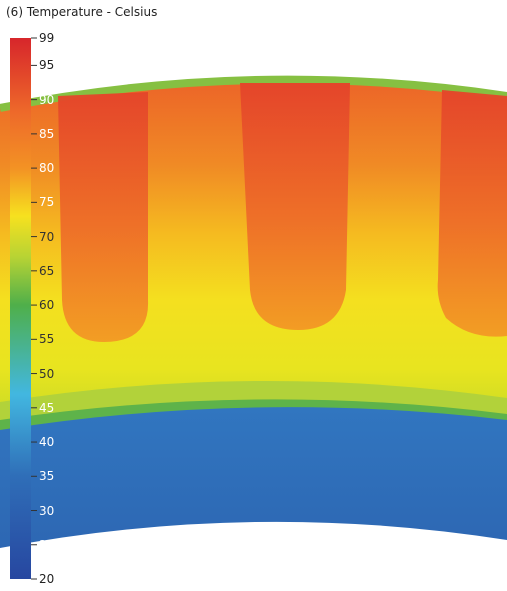 The width and height of the screenshot is (507, 591). I want to click on legend-tick-label: 50, so click(47, 373).